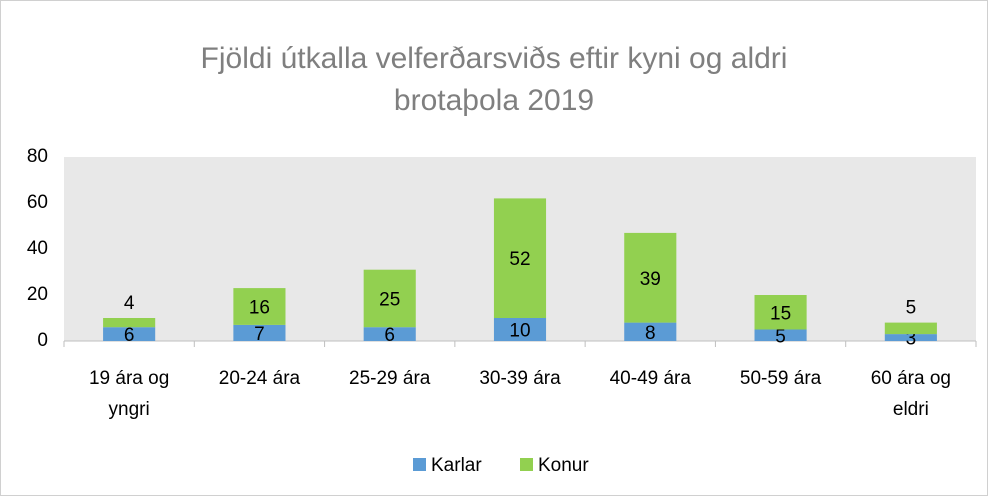 The width and height of the screenshot is (988, 496). I want to click on data-label: 25, so click(389, 299).